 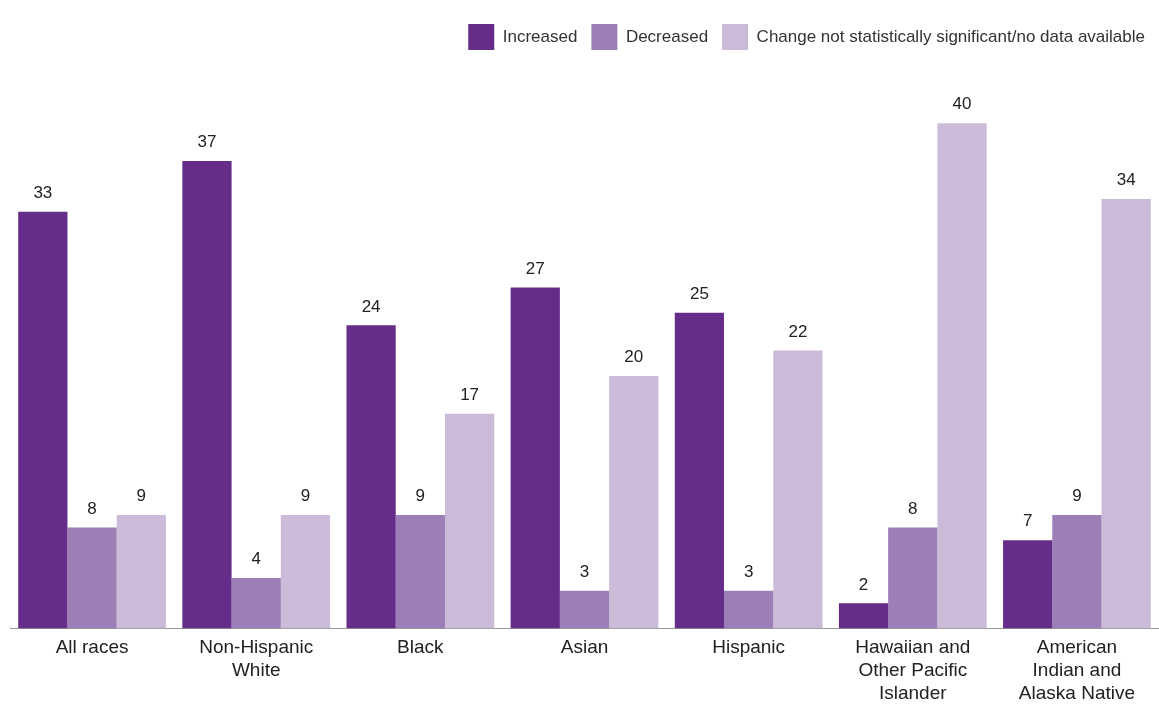 I want to click on legend-label: Change not statistically significant/no data available, so click(x=950, y=36).